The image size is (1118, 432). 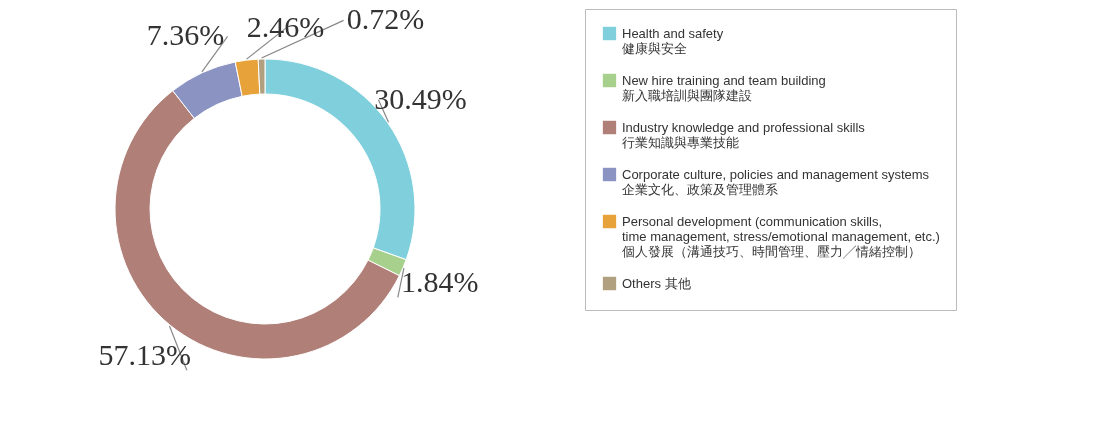 What do you see at coordinates (185, 35) in the screenshot?
I see `data-label: 7.36%` at bounding box center [185, 35].